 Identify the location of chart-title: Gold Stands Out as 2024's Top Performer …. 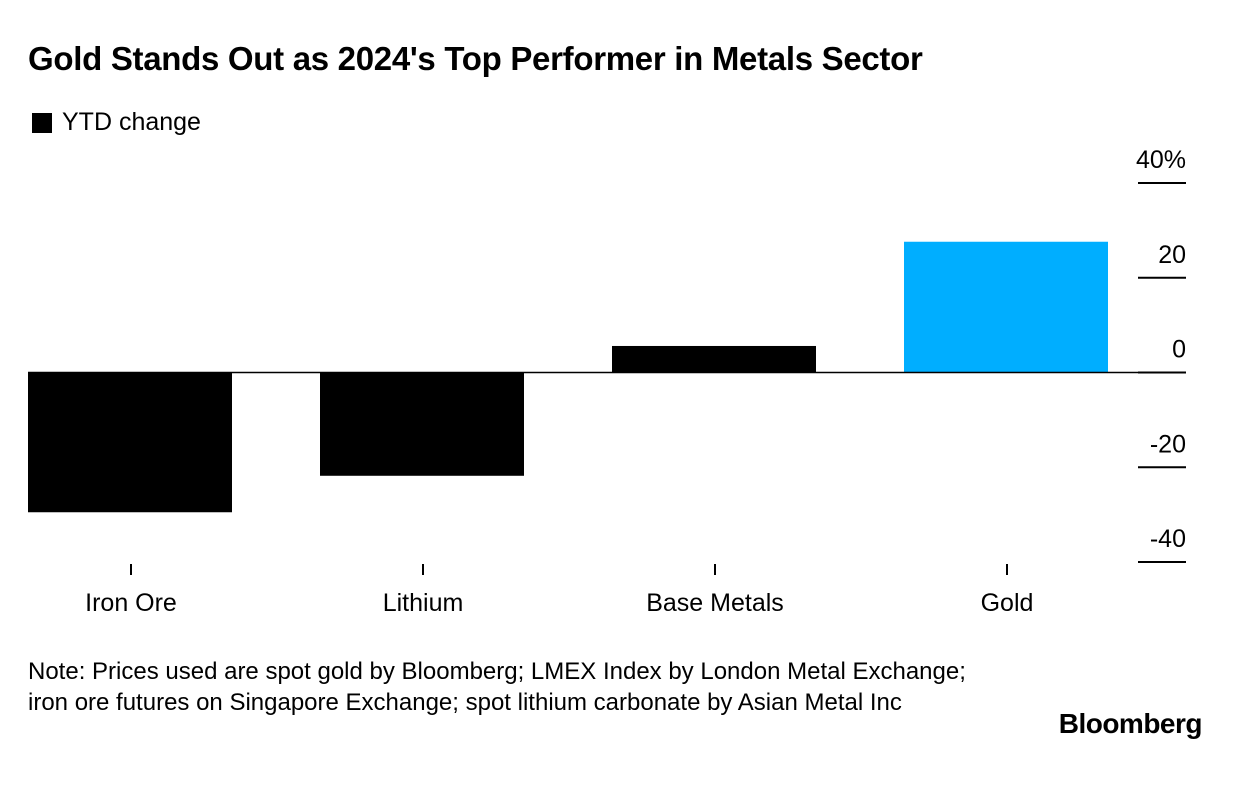
(475, 58).